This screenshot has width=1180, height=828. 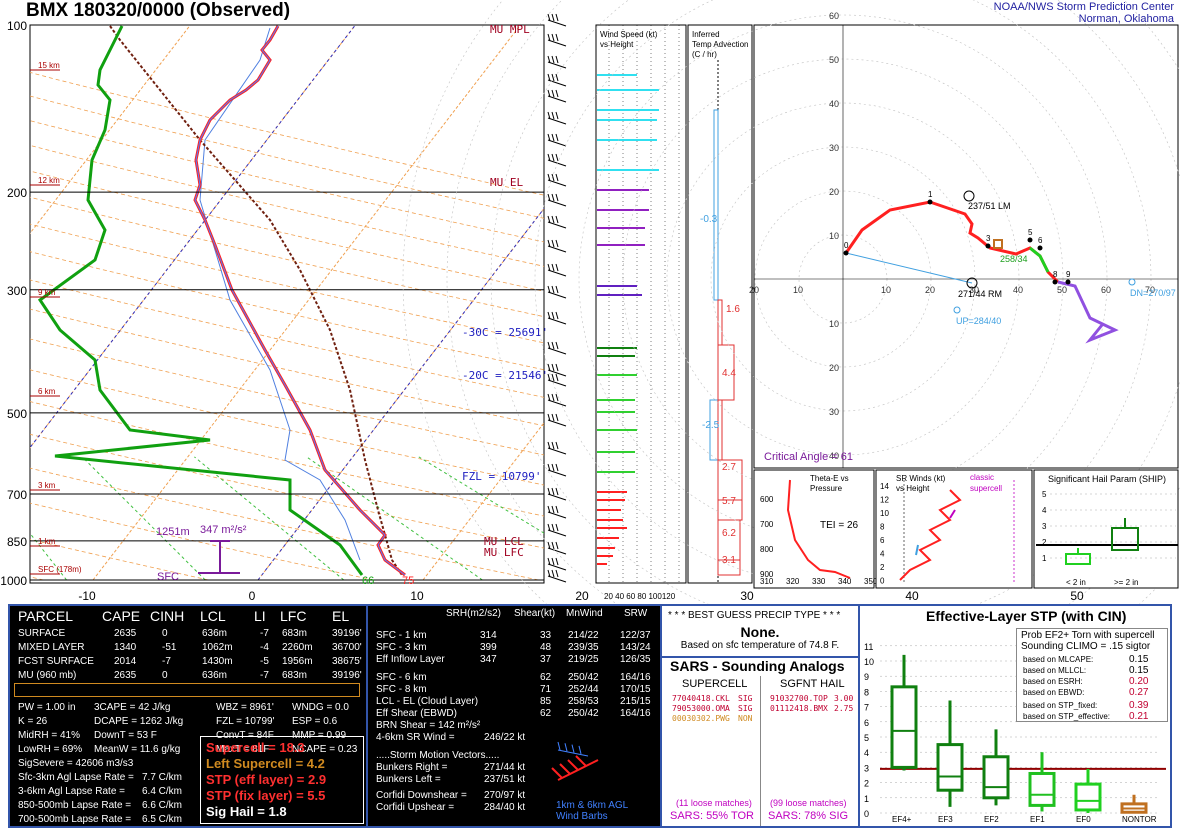 I want to click on sars-hail-date: 01112418.BMX, so click(x=799, y=708).